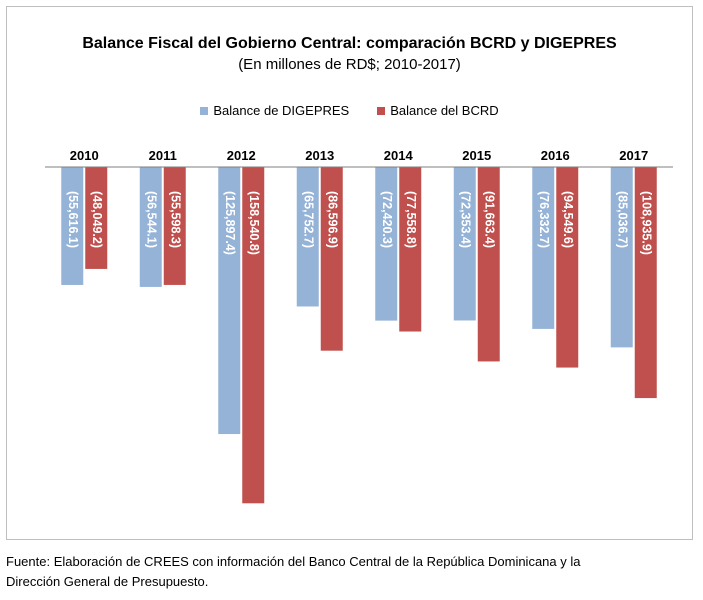  I want to click on data-label-bcrd-2010: (48,049.2), so click(97, 219).